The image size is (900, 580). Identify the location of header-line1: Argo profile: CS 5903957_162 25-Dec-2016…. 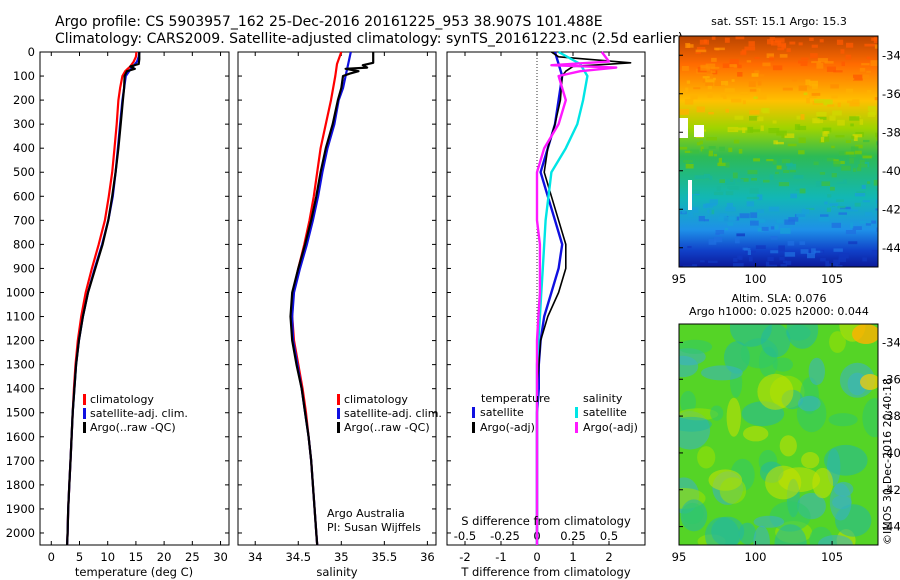
(329, 22).